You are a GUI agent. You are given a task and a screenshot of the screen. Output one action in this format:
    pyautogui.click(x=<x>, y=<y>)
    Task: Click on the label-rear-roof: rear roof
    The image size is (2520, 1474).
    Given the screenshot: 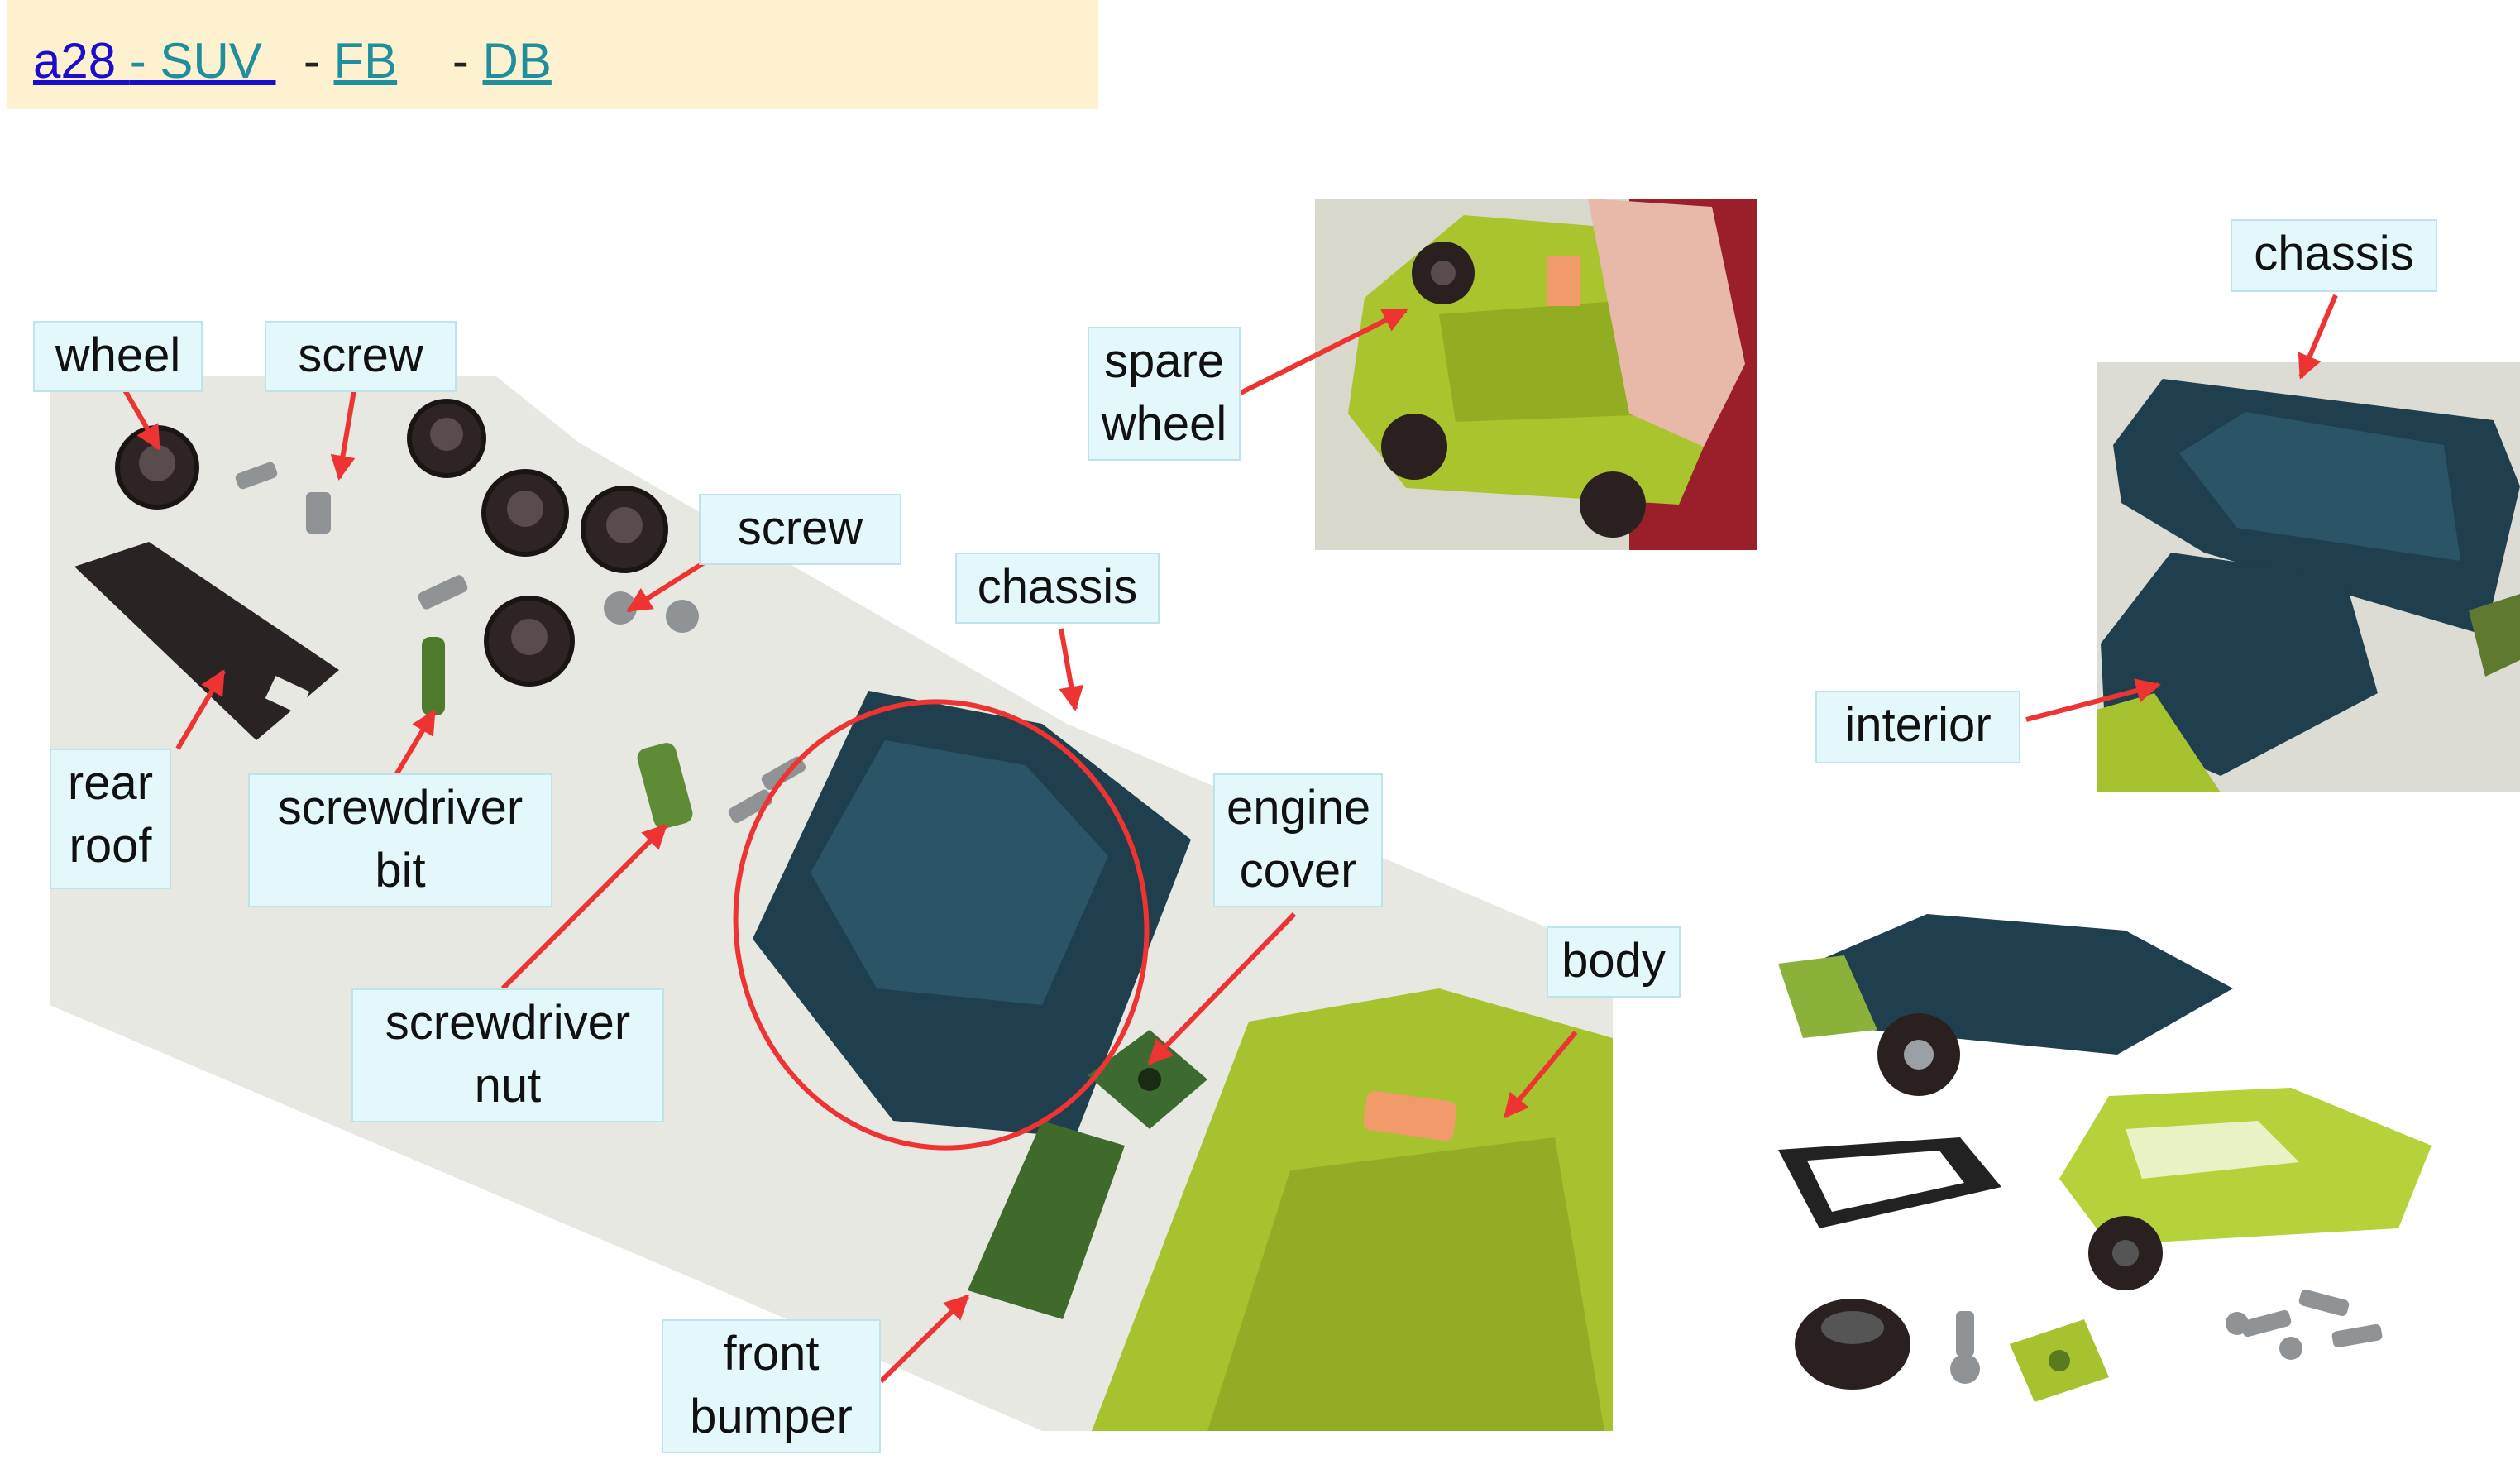 What is the action you would take?
    pyautogui.click(x=110, y=819)
    